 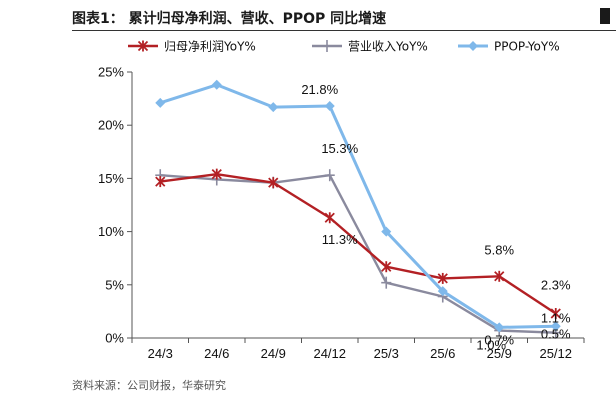 I want to click on x-tick-label: 24/12, so click(x=329, y=353).